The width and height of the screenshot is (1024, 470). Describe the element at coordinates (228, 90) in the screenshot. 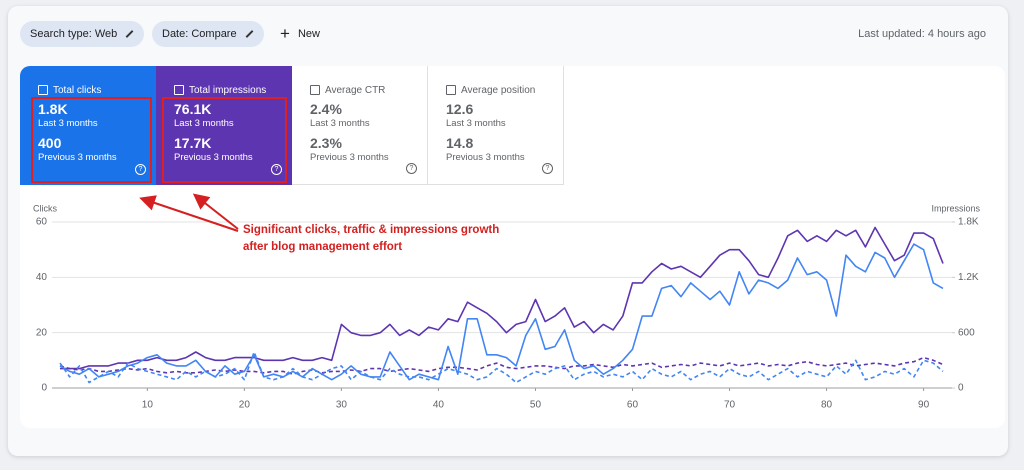

I see `metric-label: Total impressions` at that location.